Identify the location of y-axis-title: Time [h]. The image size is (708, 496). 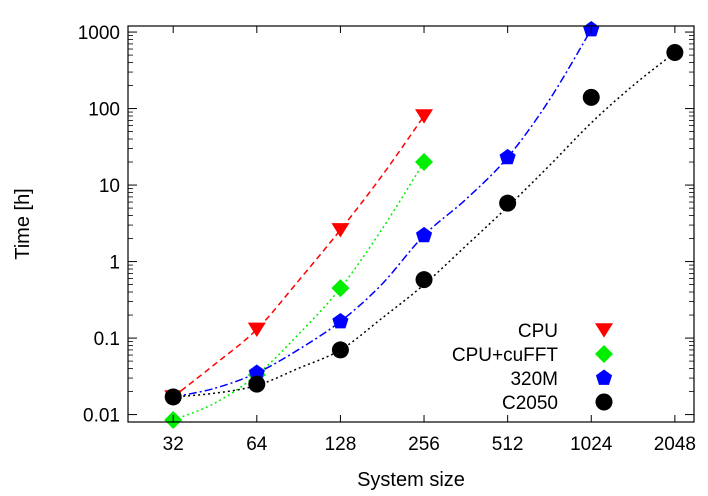
(23, 224).